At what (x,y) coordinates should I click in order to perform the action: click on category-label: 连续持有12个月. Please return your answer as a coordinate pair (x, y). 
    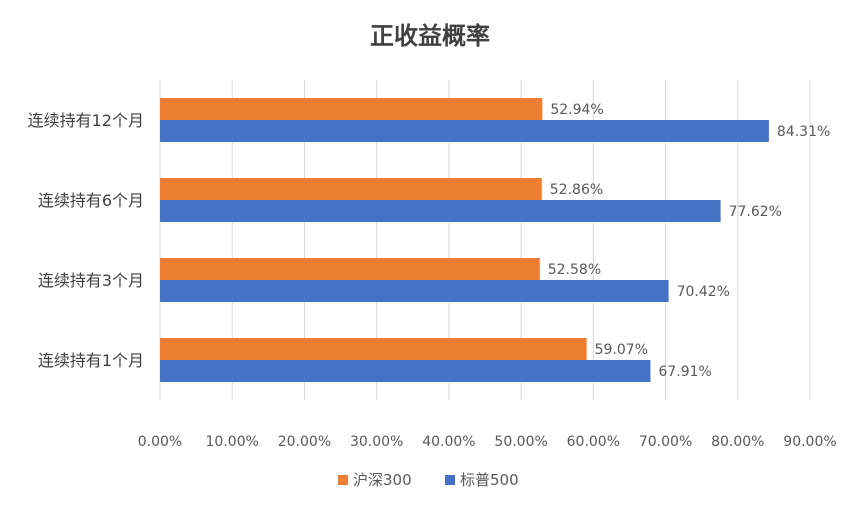
    Looking at the image, I should click on (86, 120).